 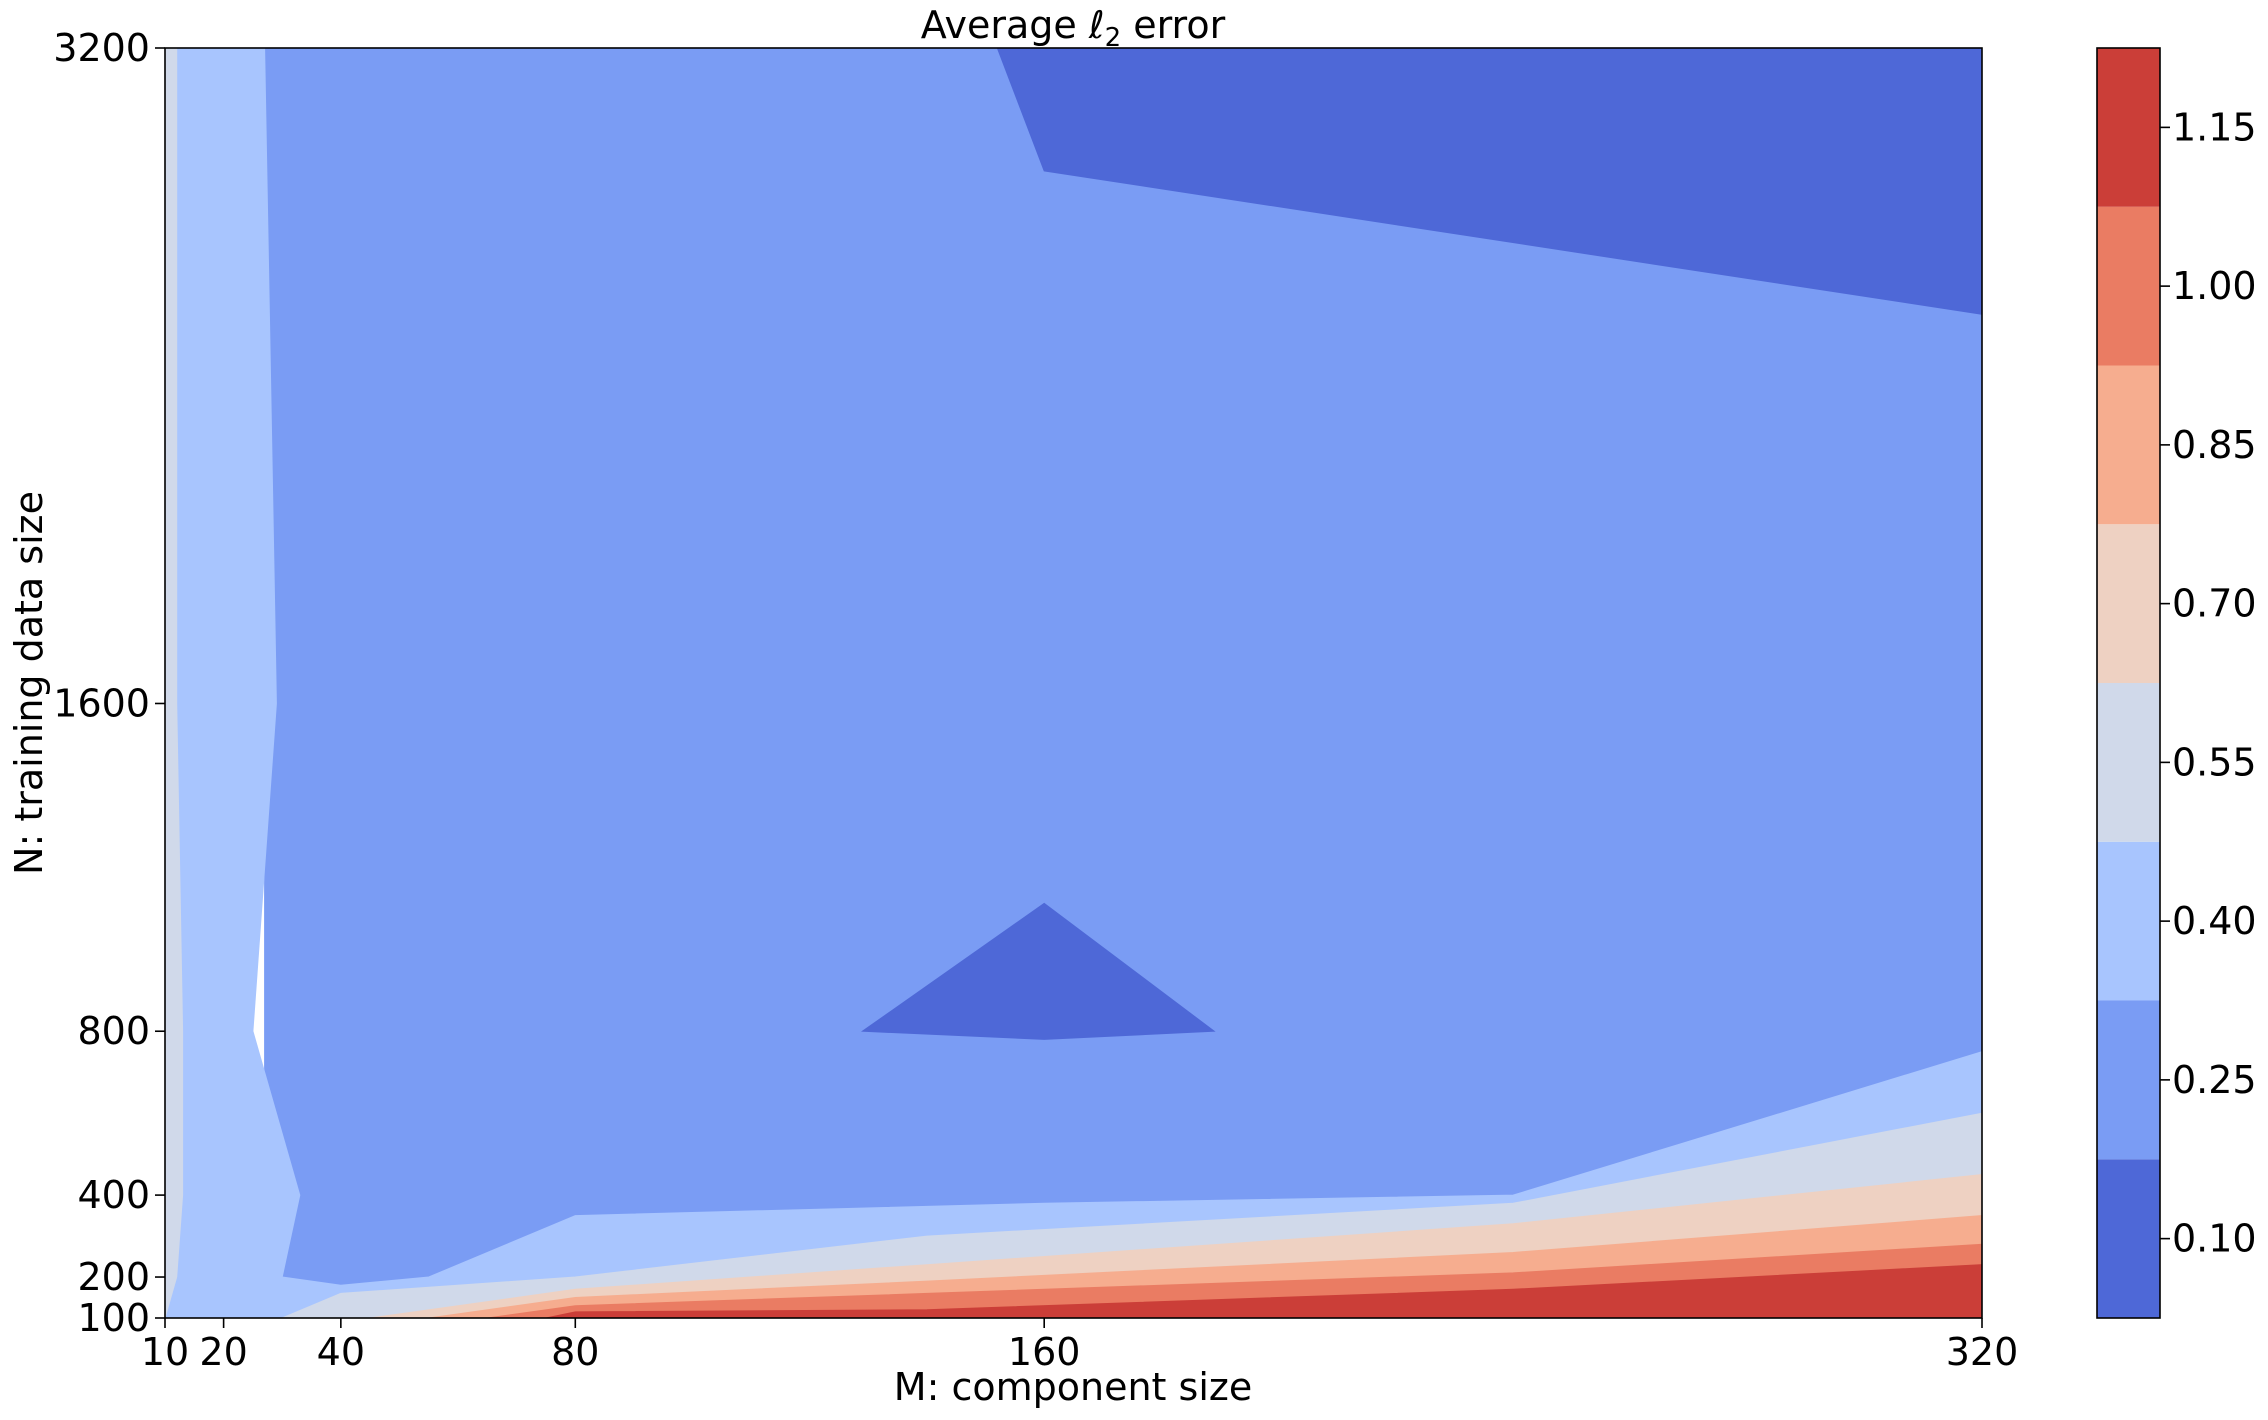 What do you see at coordinates (1173, 25) in the screenshot?
I see `chart-title-suffix: error` at bounding box center [1173, 25].